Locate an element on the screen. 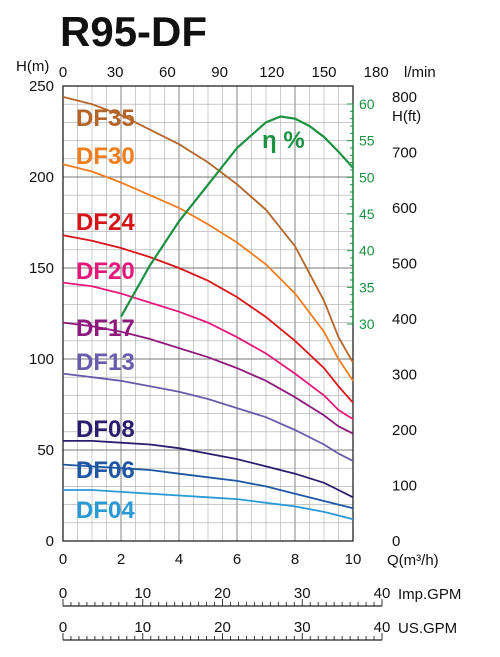 This screenshot has height=657, width=500. efficiency-tick-label: 45 is located at coordinates (367, 214).